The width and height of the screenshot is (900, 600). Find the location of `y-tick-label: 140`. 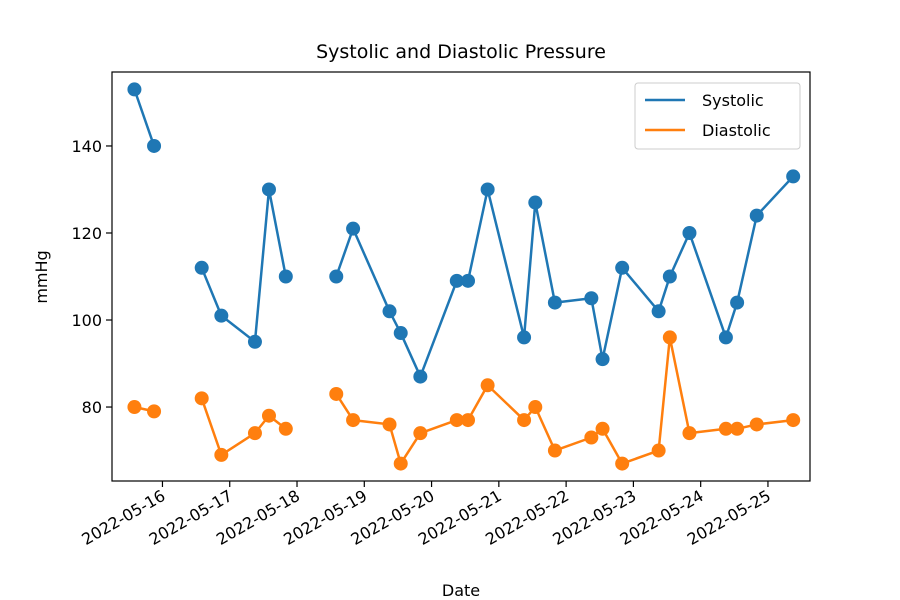

y-tick-label: 140 is located at coordinates (86, 146).